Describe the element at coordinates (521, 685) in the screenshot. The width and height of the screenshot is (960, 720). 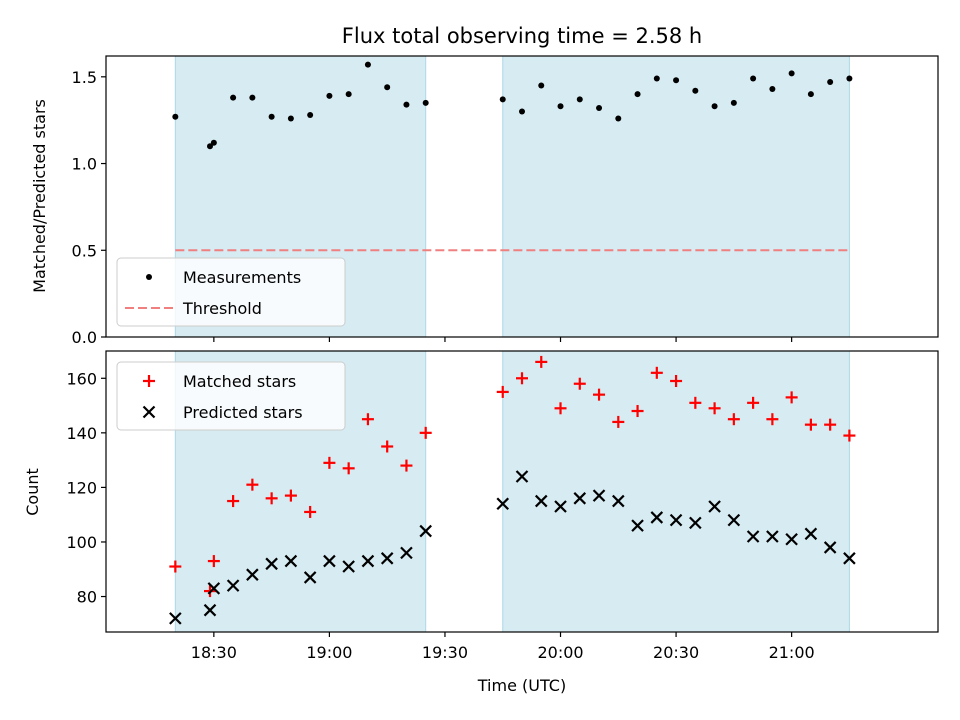
I see `x-axis-label: Time (UTC)` at that location.